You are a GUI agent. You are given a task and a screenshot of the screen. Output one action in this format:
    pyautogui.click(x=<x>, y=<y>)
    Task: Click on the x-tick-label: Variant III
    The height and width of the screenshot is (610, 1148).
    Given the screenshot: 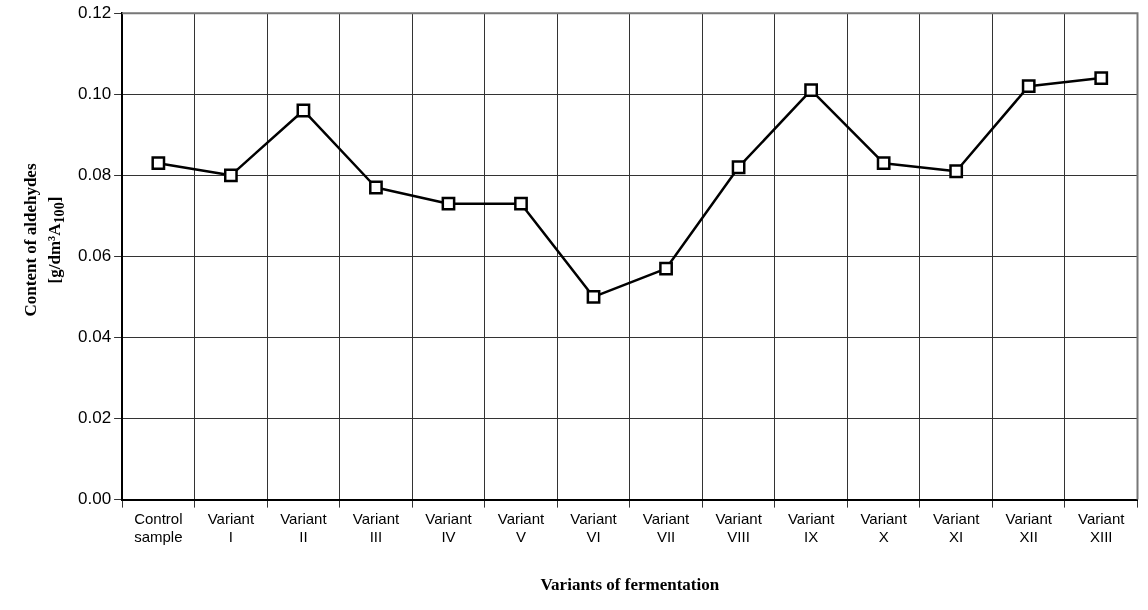 What is the action you would take?
    pyautogui.click(x=376, y=527)
    